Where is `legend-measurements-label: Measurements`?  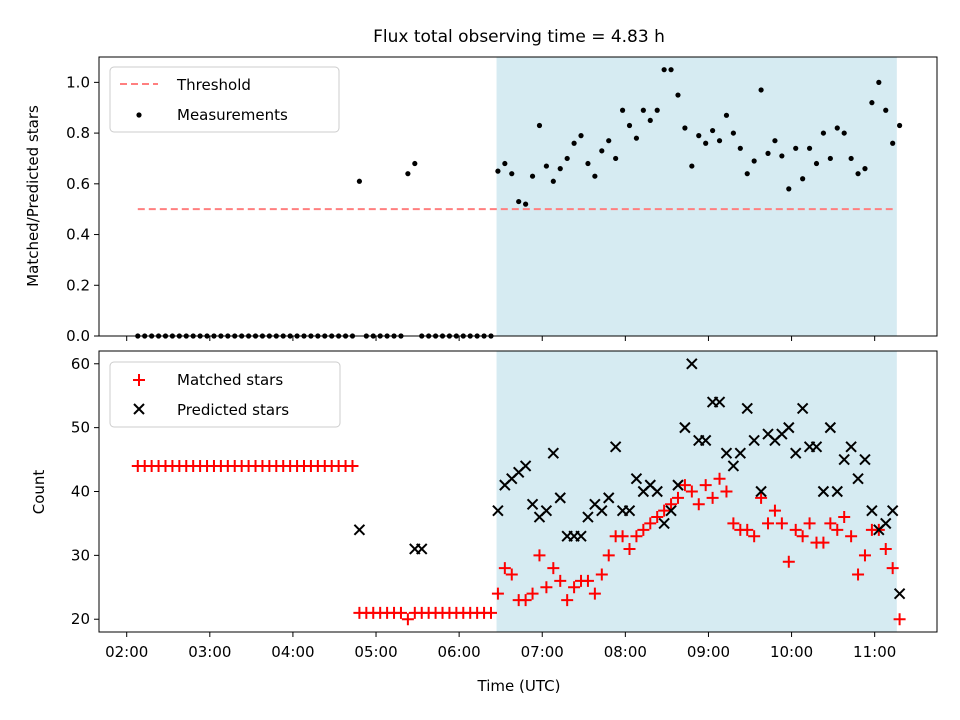 legend-measurements-label: Measurements is located at coordinates (232, 115).